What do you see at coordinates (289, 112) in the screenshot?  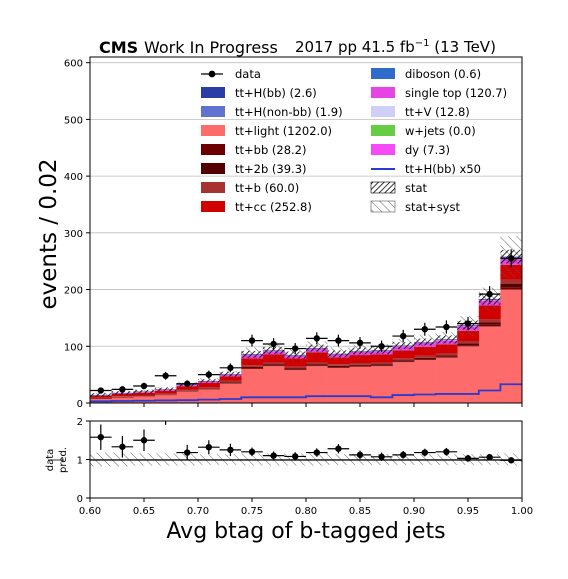 I see `legend-label: tt+H(non-bb) (1.9)` at bounding box center [289, 112].